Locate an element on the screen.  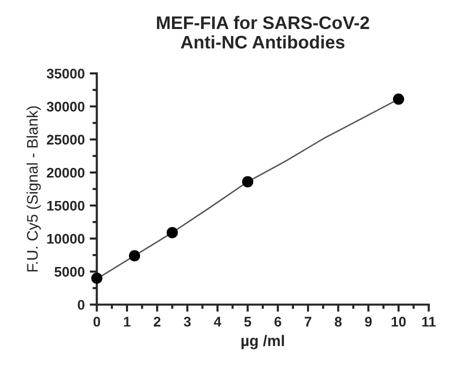
x-tick-label: 11 is located at coordinates (429, 321).